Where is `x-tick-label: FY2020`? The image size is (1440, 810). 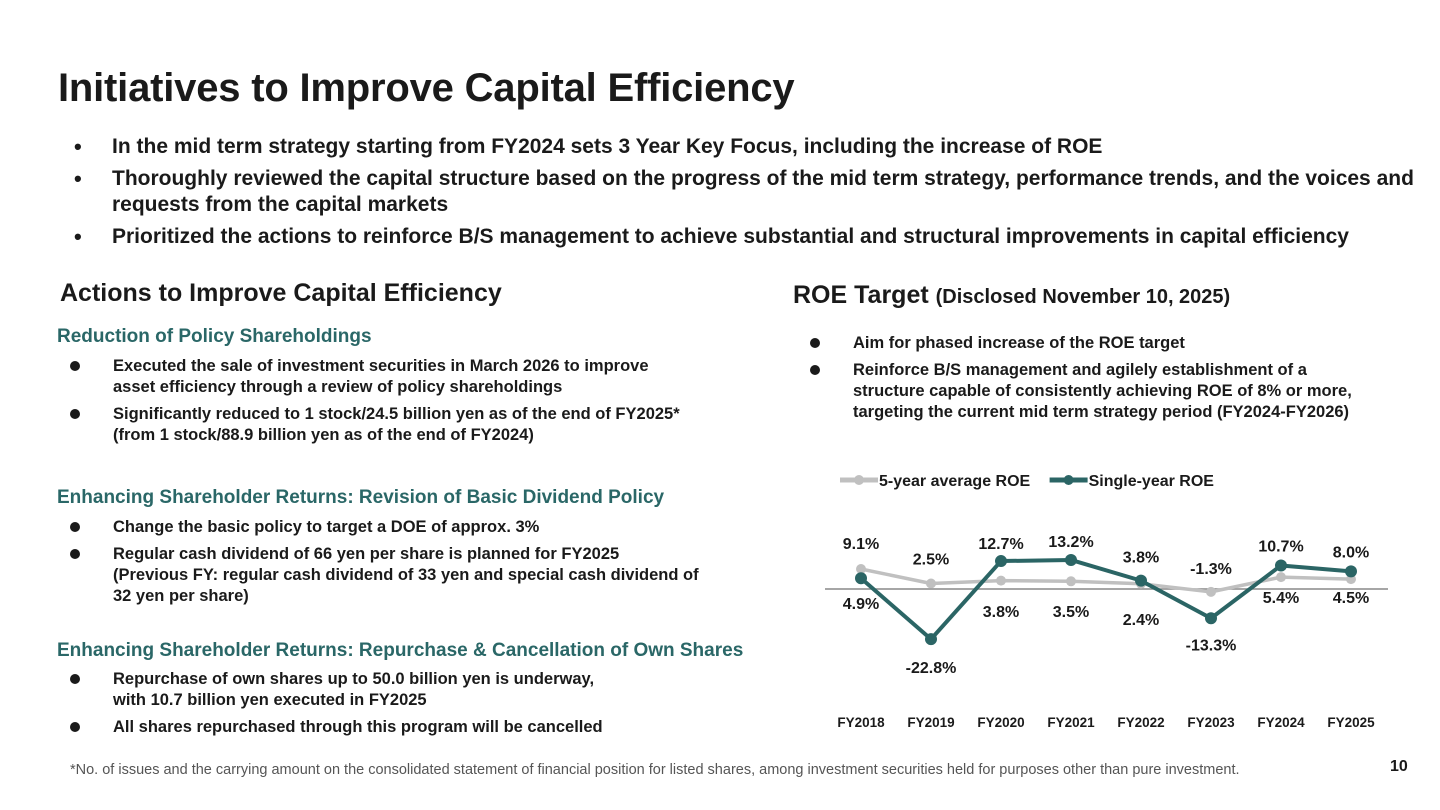 x-tick-label: FY2020 is located at coordinates (1000, 722).